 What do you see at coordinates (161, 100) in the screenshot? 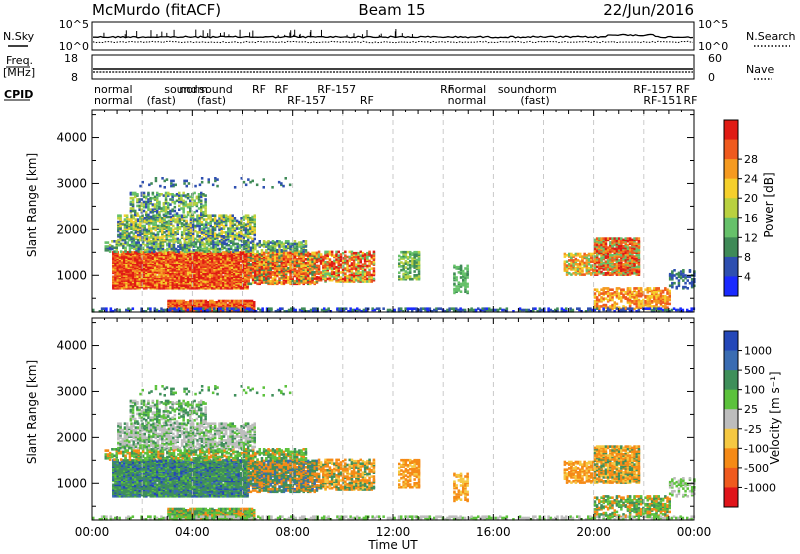
I see `cpid-label: (fast)` at bounding box center [161, 100].